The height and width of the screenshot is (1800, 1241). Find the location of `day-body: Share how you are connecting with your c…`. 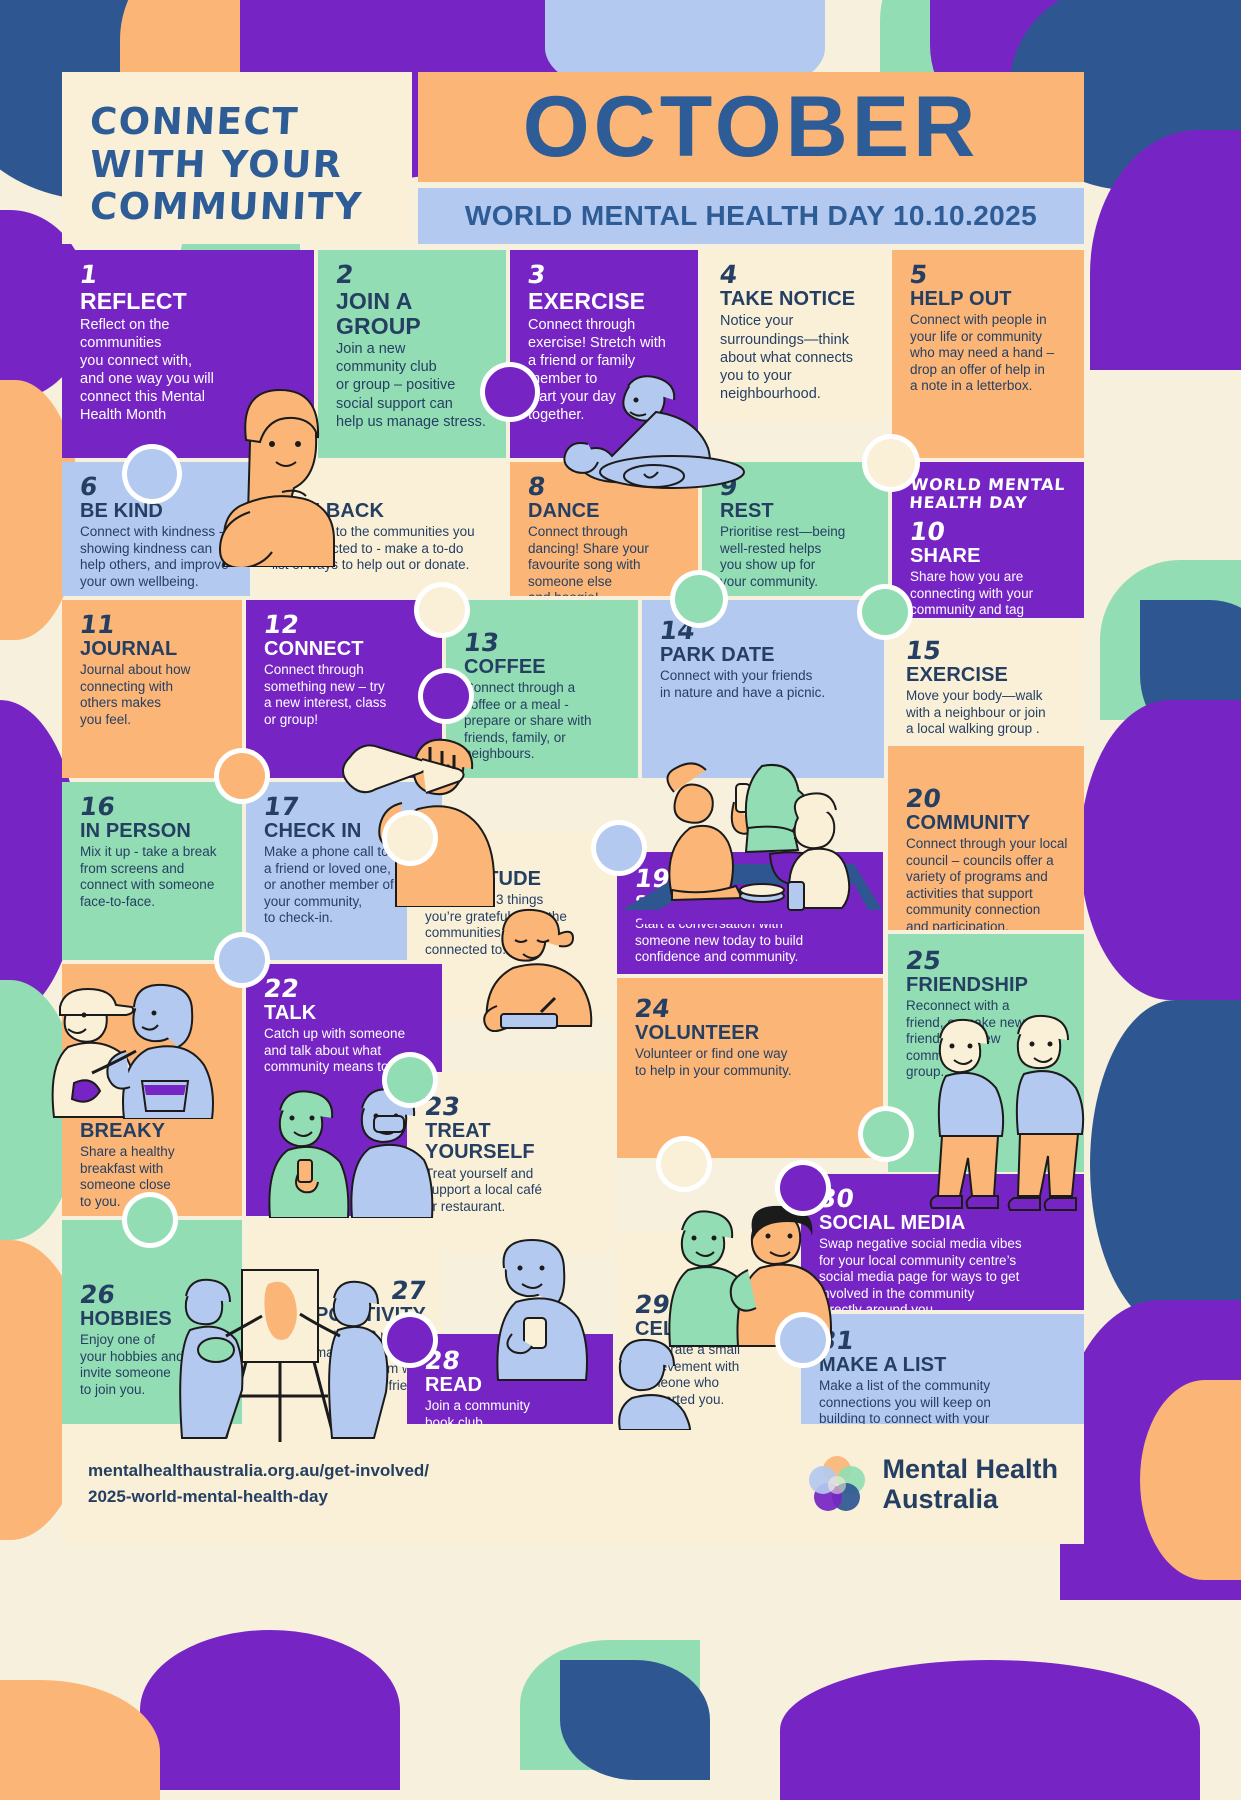

day-body: Share how you are connecting with your c… is located at coordinates (972, 593).